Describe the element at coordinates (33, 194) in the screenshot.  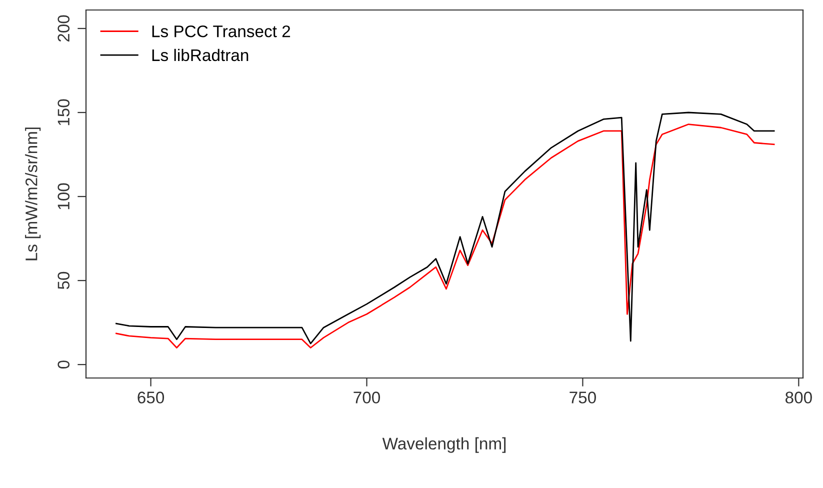
I see `y-axis-title: Ls [mW/m2/sr/nm]` at that location.